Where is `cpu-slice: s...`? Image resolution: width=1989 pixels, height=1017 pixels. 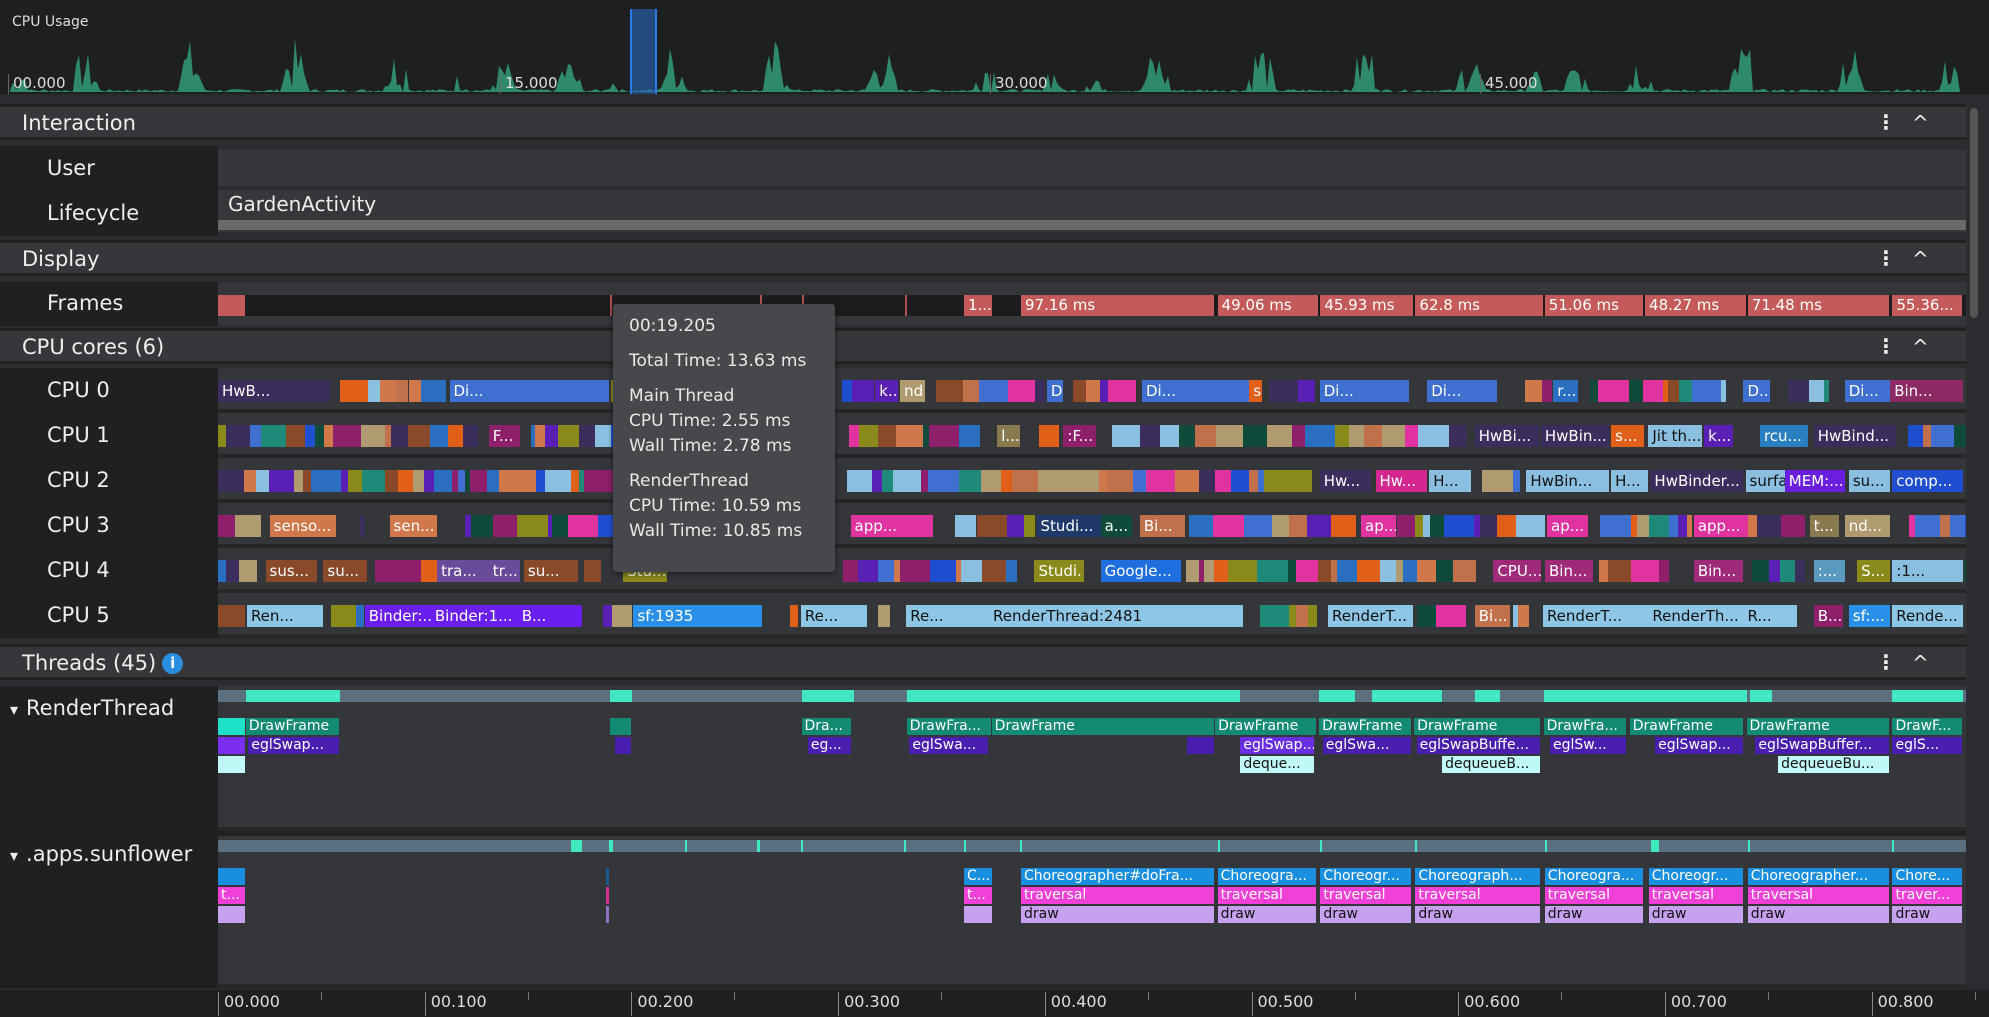
cpu-slice: s... is located at coordinates (1628, 436).